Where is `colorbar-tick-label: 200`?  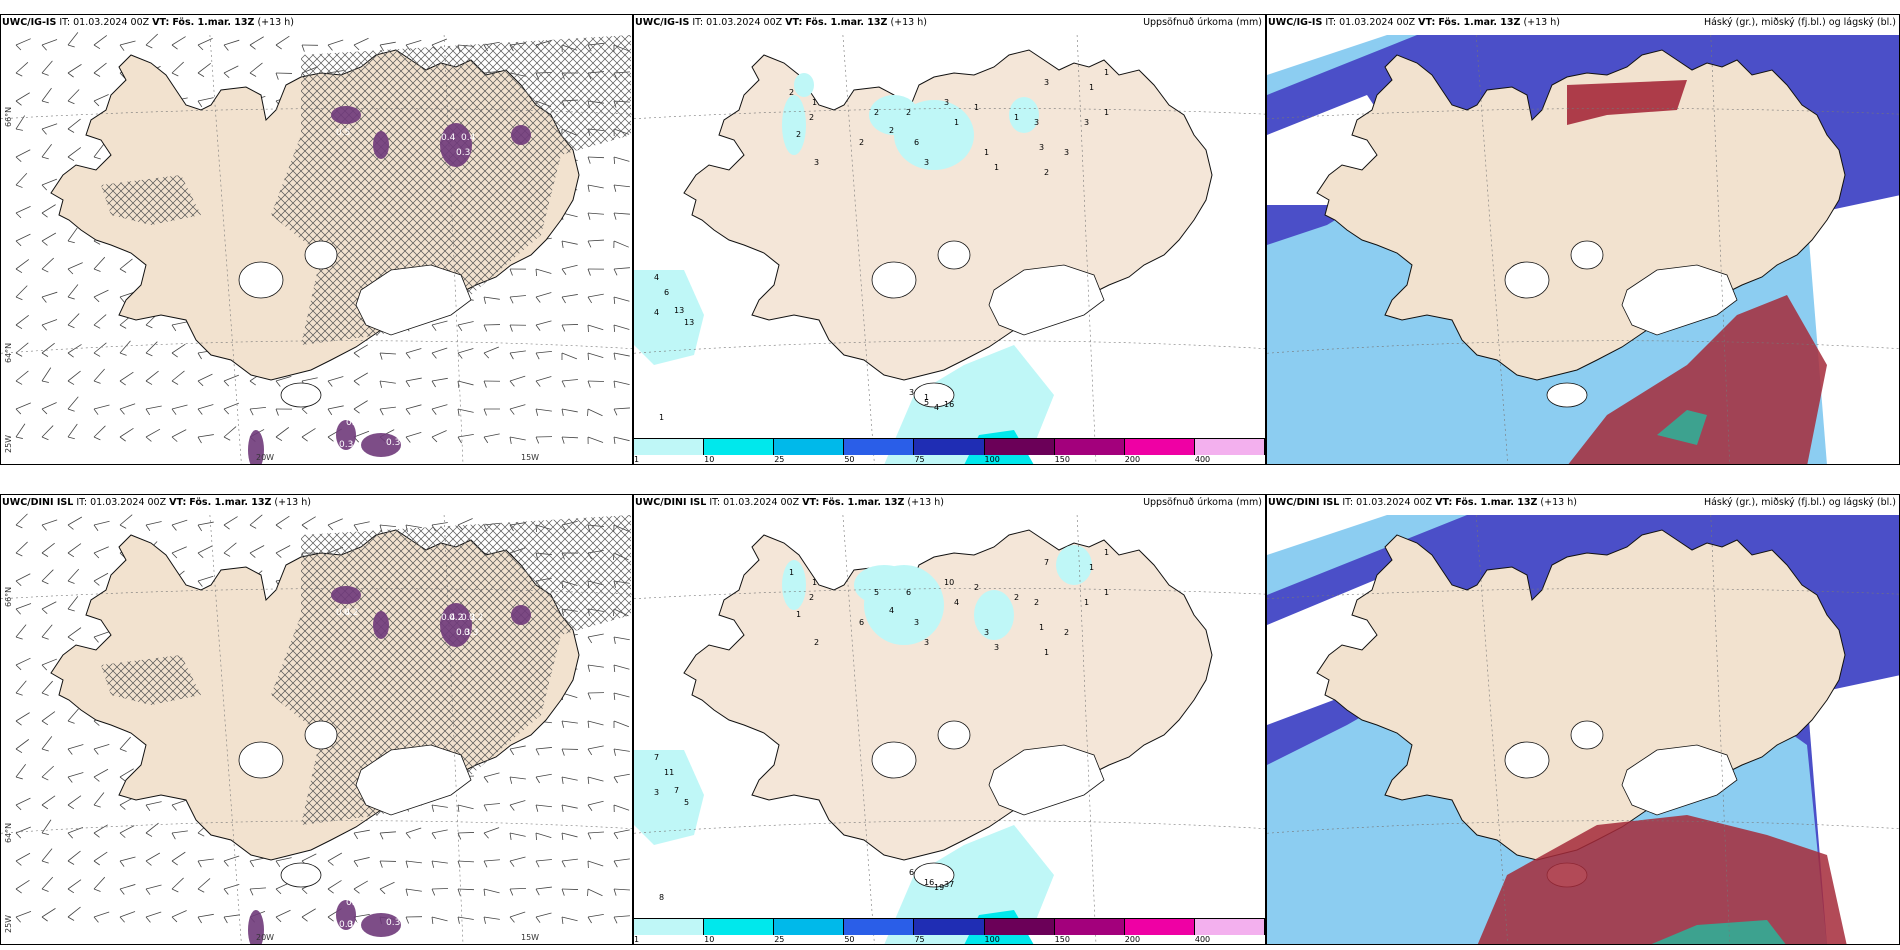
colorbar-tick-label: 200 is located at coordinates (1132, 459).